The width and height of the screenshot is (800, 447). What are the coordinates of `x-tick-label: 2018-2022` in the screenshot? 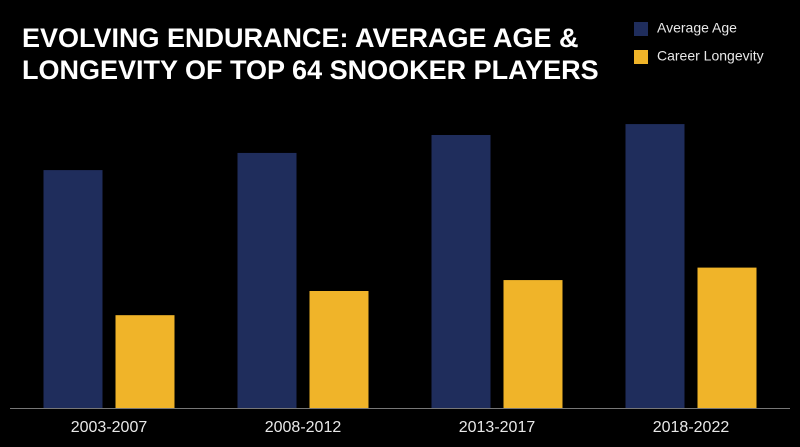 It's located at (691, 427).